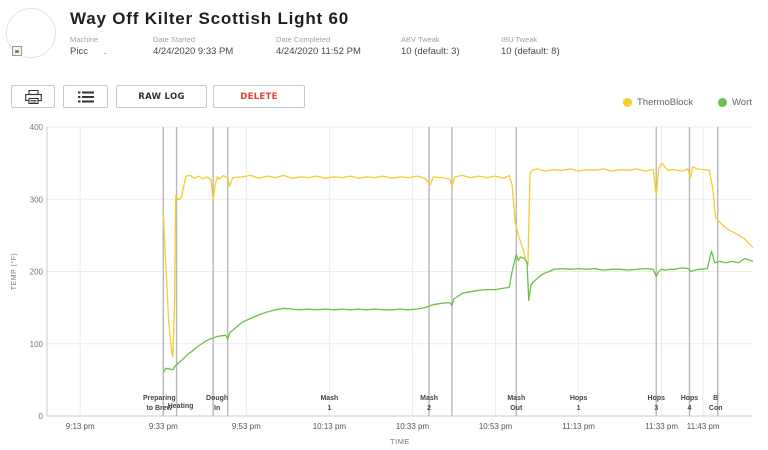 The height and width of the screenshot is (450, 768). What do you see at coordinates (217, 398) in the screenshot?
I see `phase-label: Dough` at bounding box center [217, 398].